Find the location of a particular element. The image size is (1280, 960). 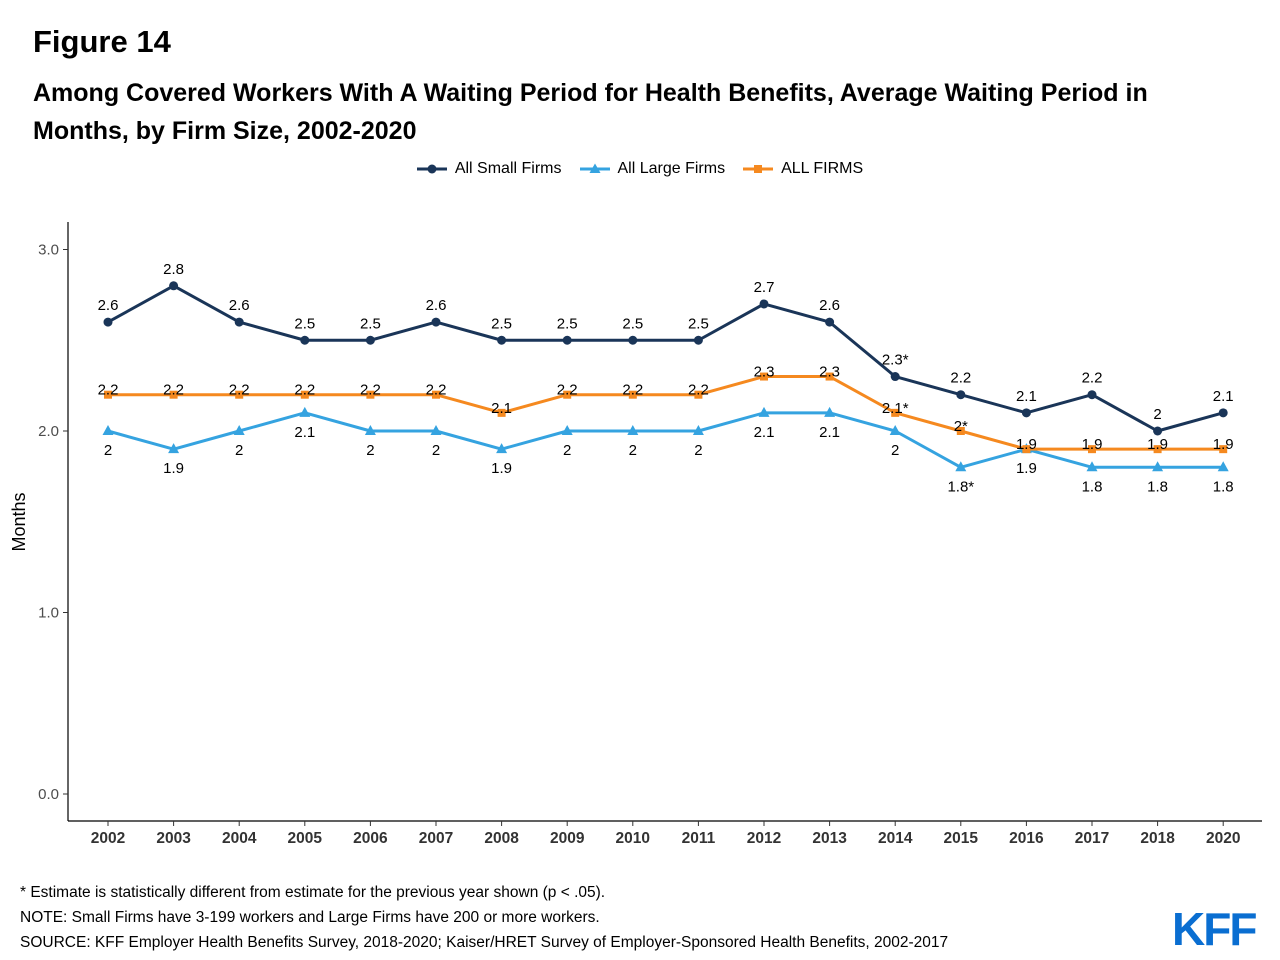

x-tick-label: 2005 is located at coordinates (305, 838).